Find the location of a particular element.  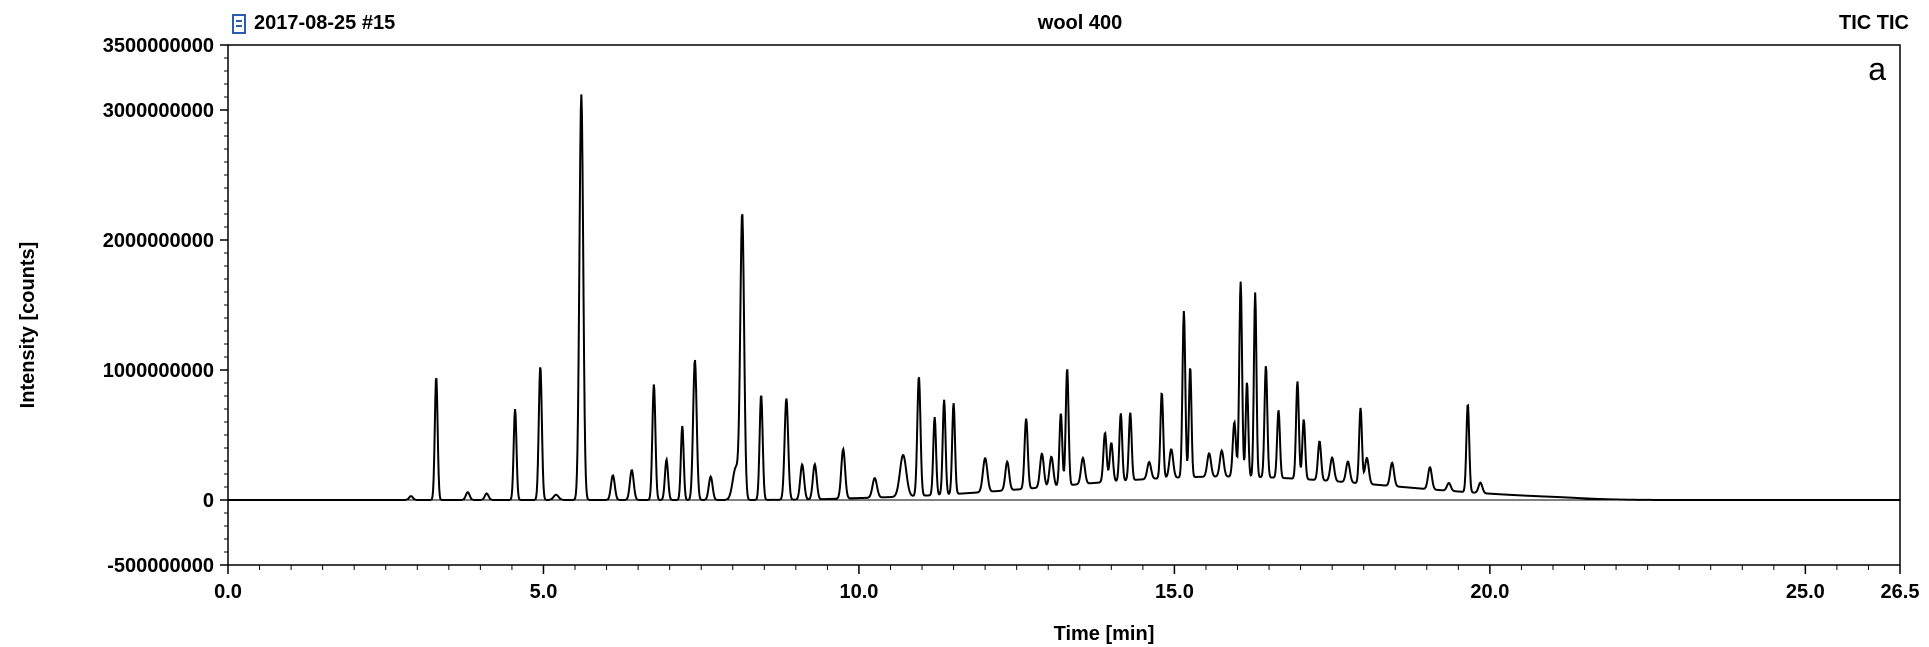

x-tick-label: 20.0 is located at coordinates (1489, 592).